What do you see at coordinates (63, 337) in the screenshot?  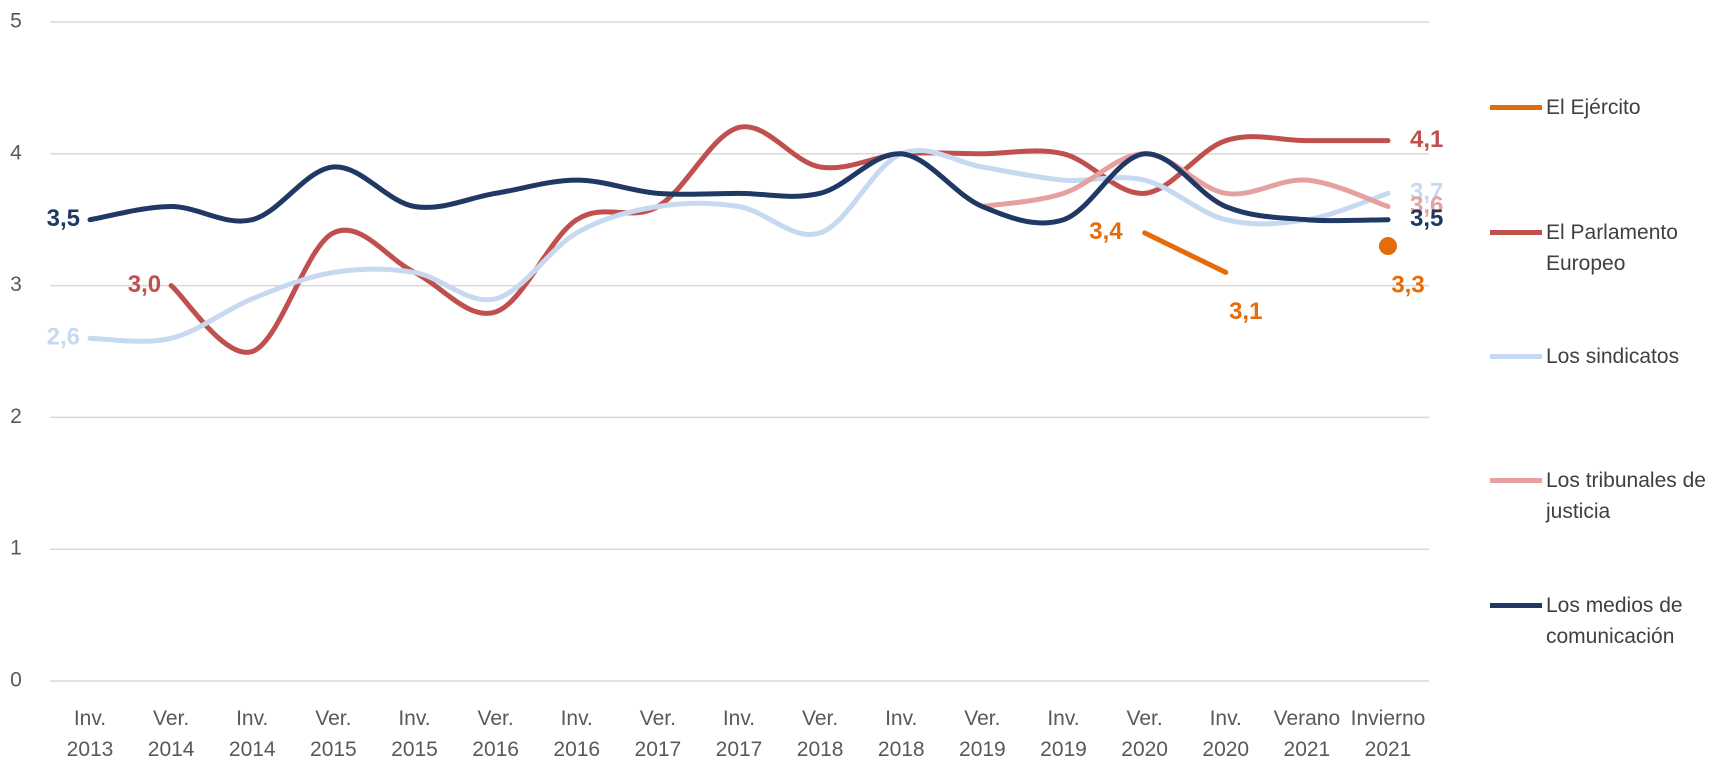 I see `data-label: 2,6` at bounding box center [63, 337].